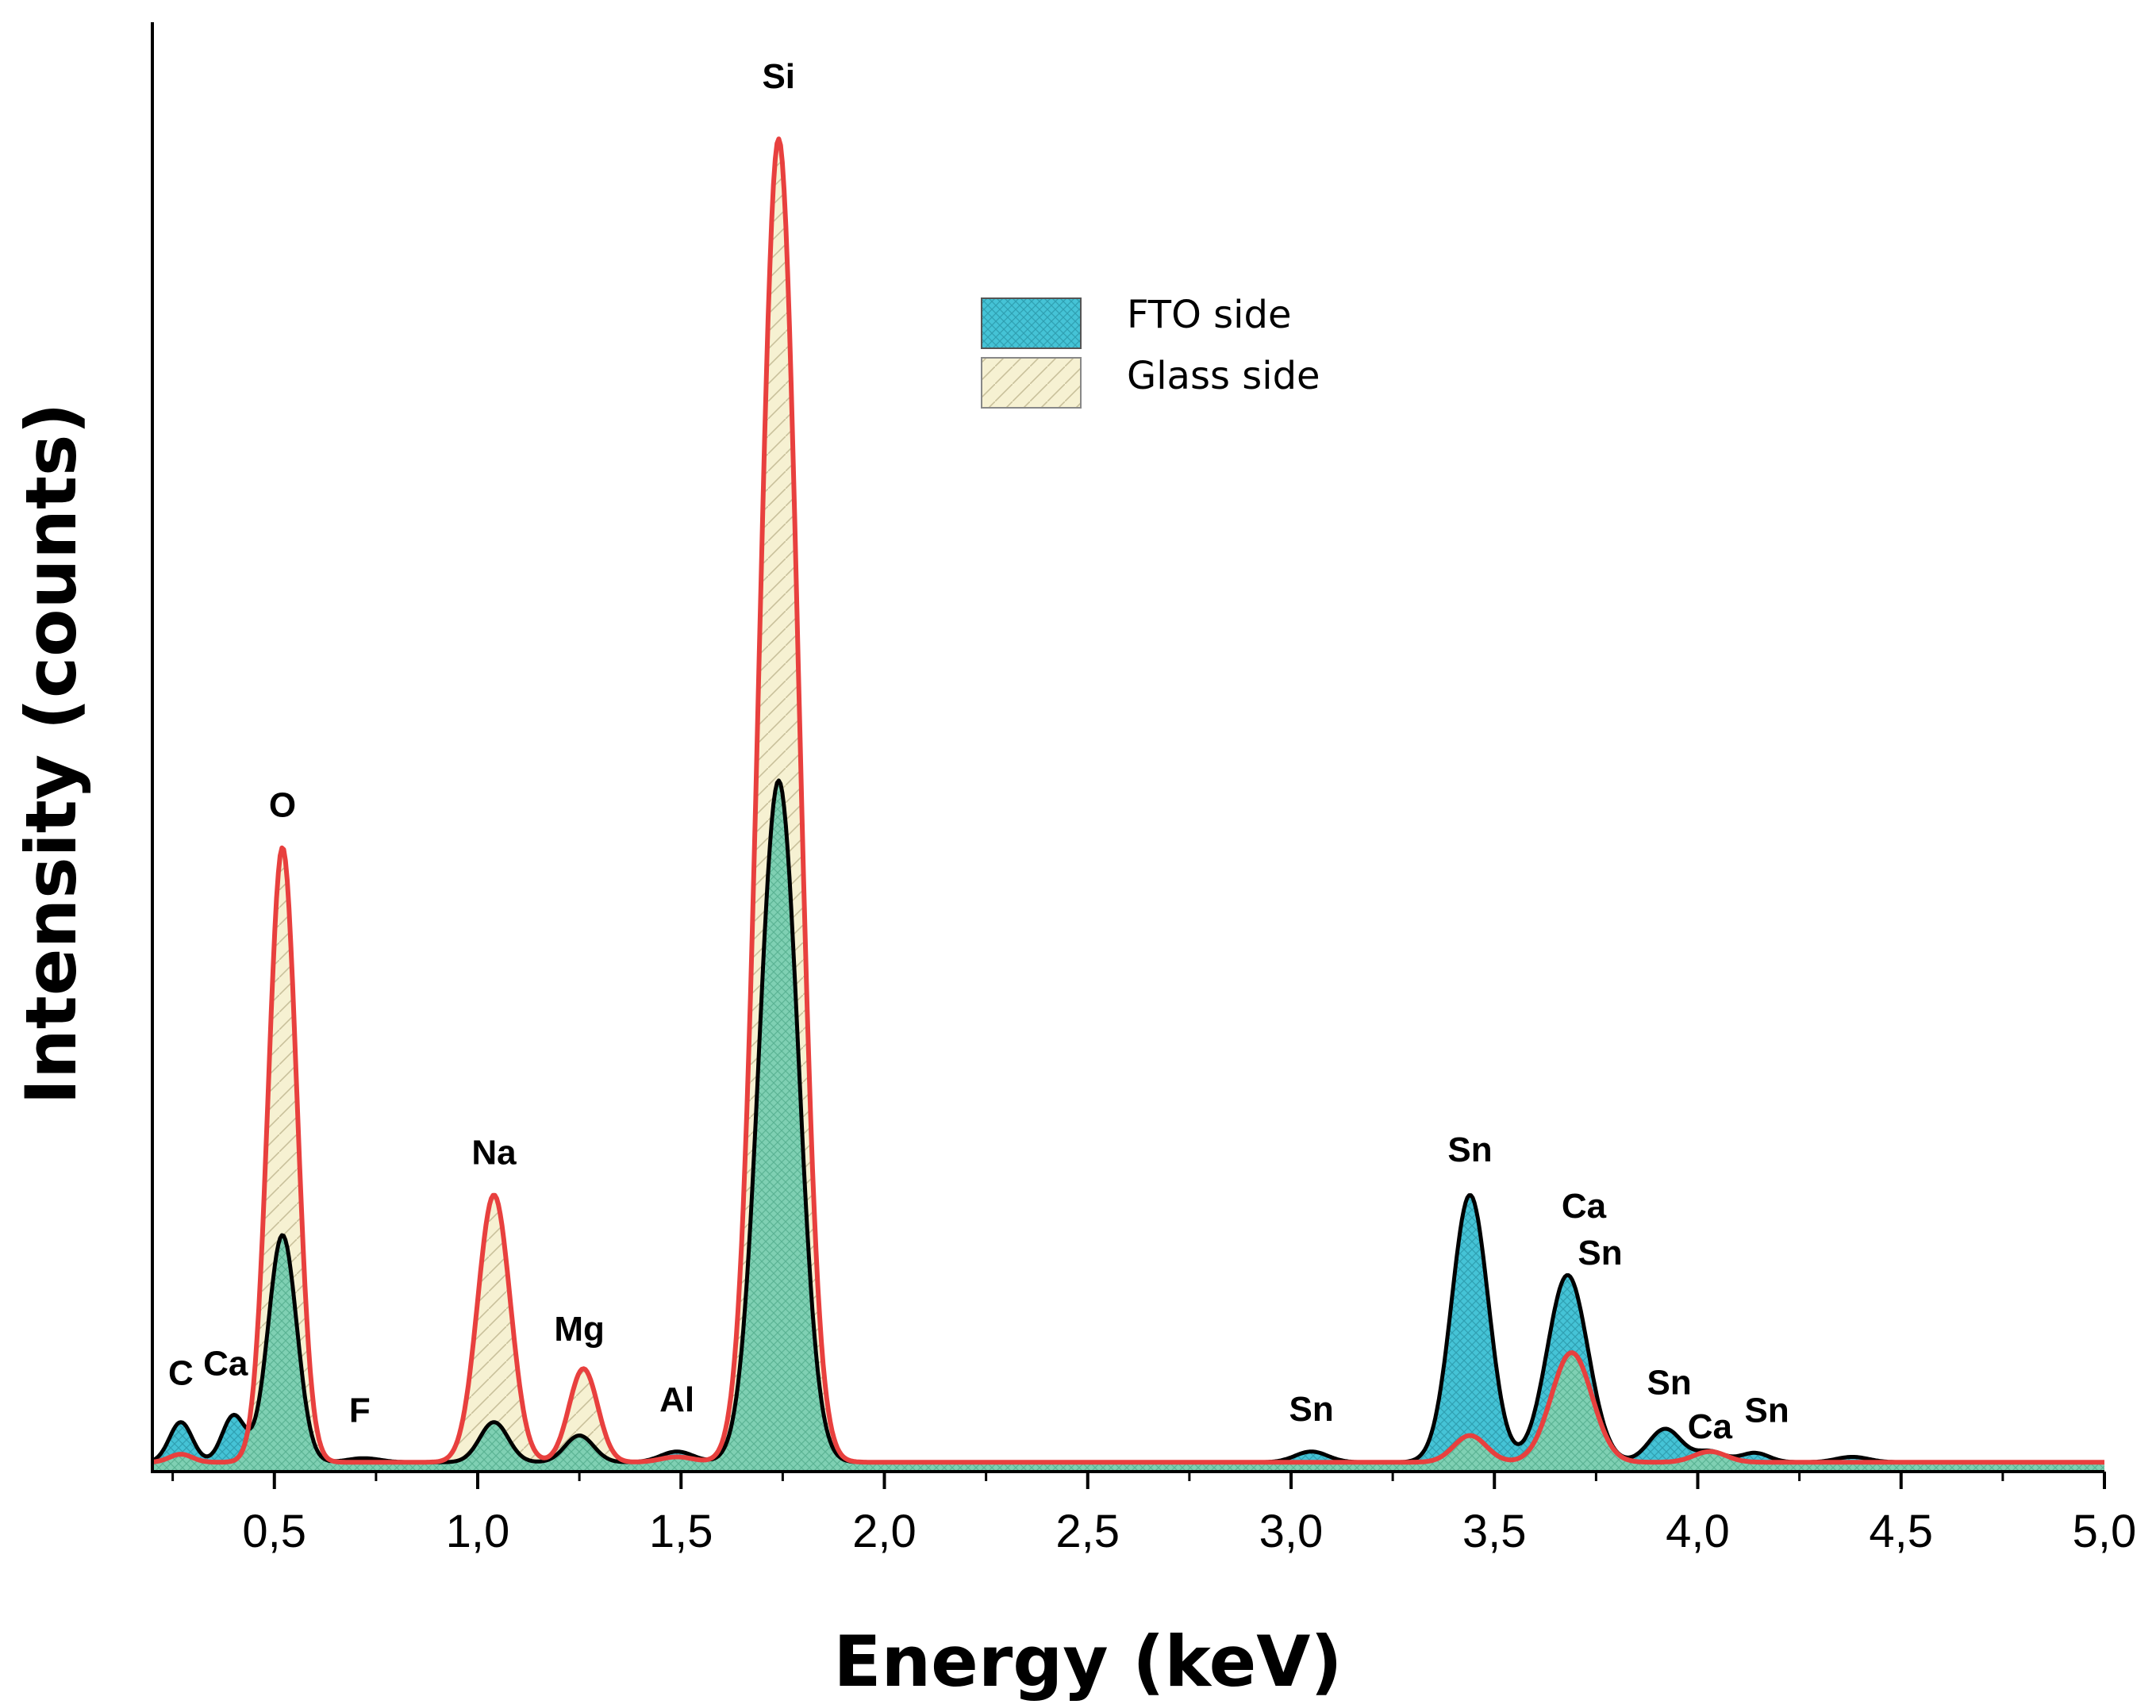 The height and width of the screenshot is (1708, 2156). I want to click on x-tick-label: 1,0, so click(478, 1531).